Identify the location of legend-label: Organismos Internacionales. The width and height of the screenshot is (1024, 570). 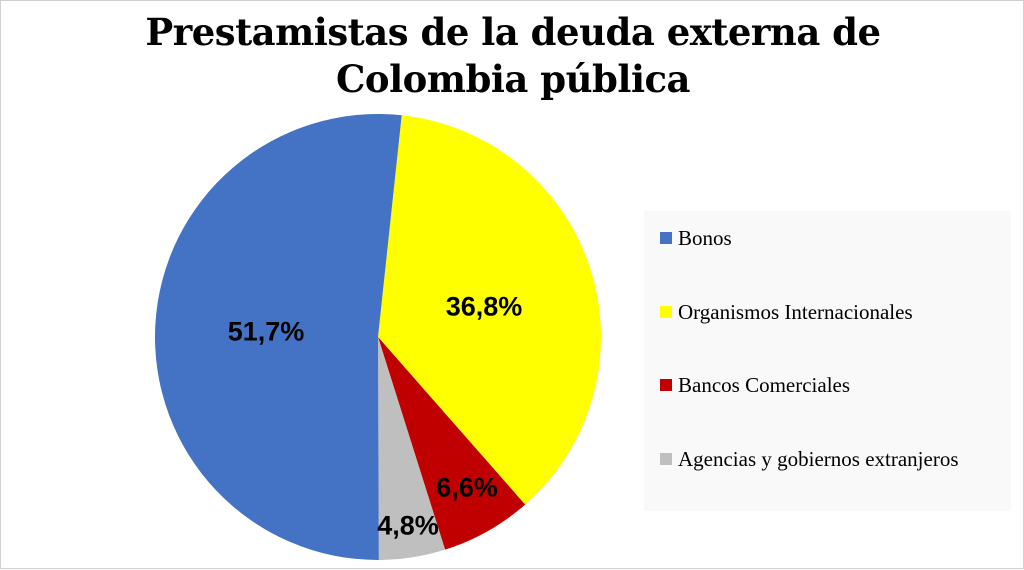
(795, 312).